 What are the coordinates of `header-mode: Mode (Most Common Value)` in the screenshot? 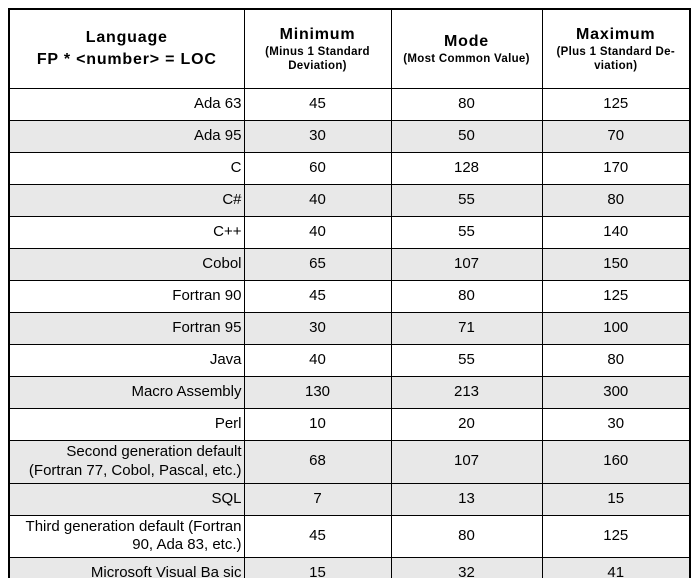 It's located at (466, 48).